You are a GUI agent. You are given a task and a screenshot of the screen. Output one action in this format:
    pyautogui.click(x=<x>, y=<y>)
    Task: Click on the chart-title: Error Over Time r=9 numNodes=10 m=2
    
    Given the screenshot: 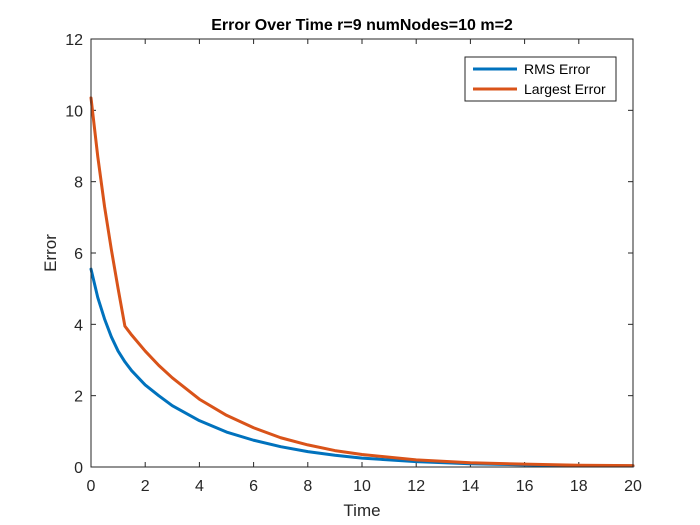 What is the action you would take?
    pyautogui.click(x=362, y=25)
    